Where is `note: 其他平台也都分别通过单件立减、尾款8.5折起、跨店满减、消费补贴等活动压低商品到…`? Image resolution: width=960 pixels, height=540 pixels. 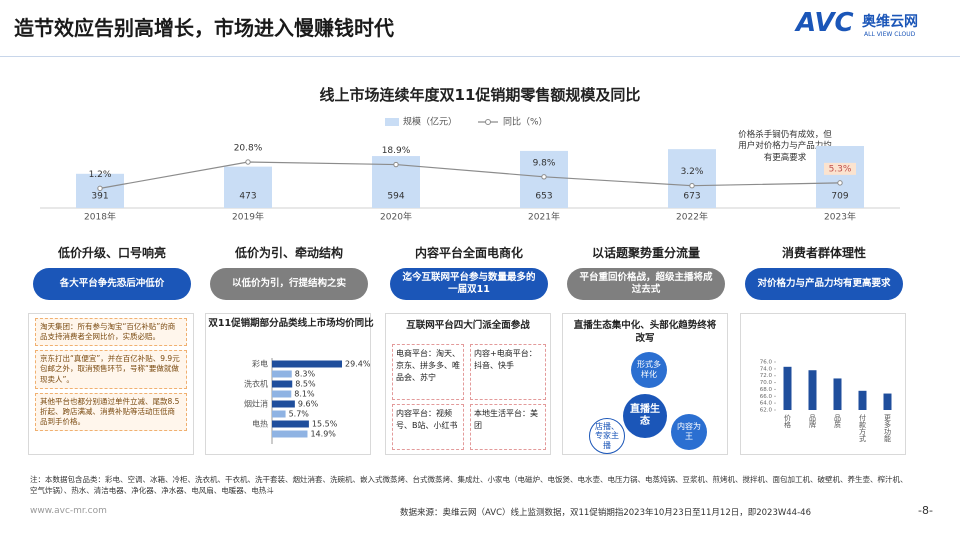
note: 其他平台也都分别通过单件立减、尾款8.5折起、跨店满减、消费补贴等活动压低商品到… is located at coordinates (111, 411).